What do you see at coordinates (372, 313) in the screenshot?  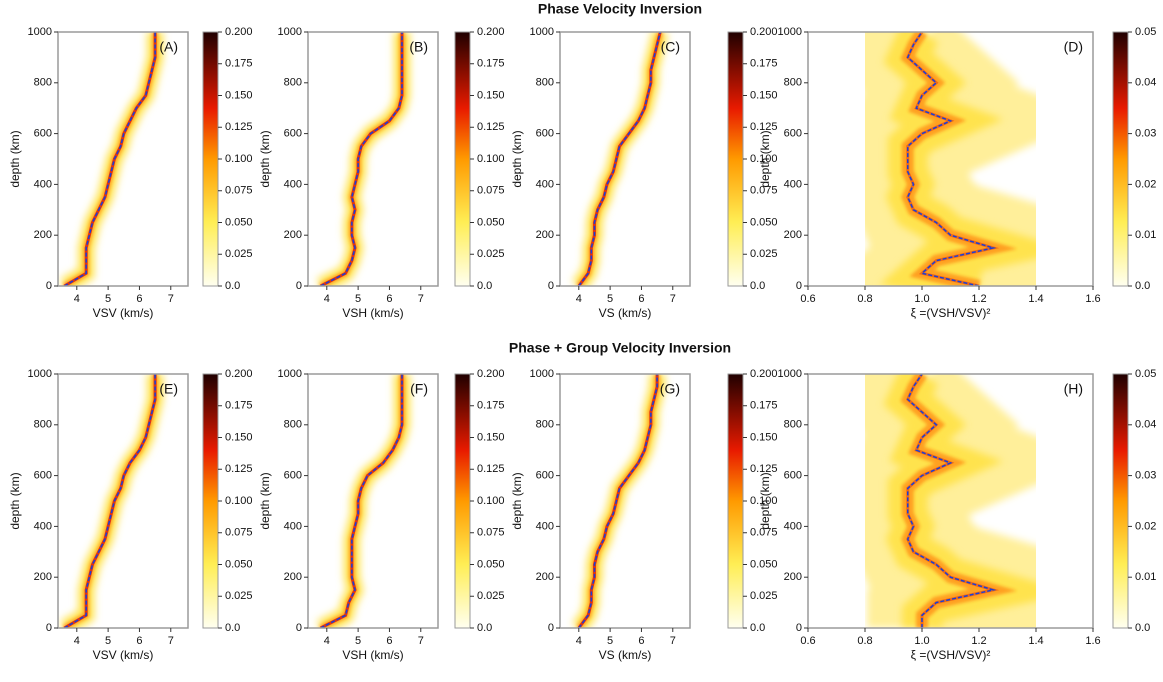 I see `x-axis-label: VSH (km/s)` at bounding box center [372, 313].